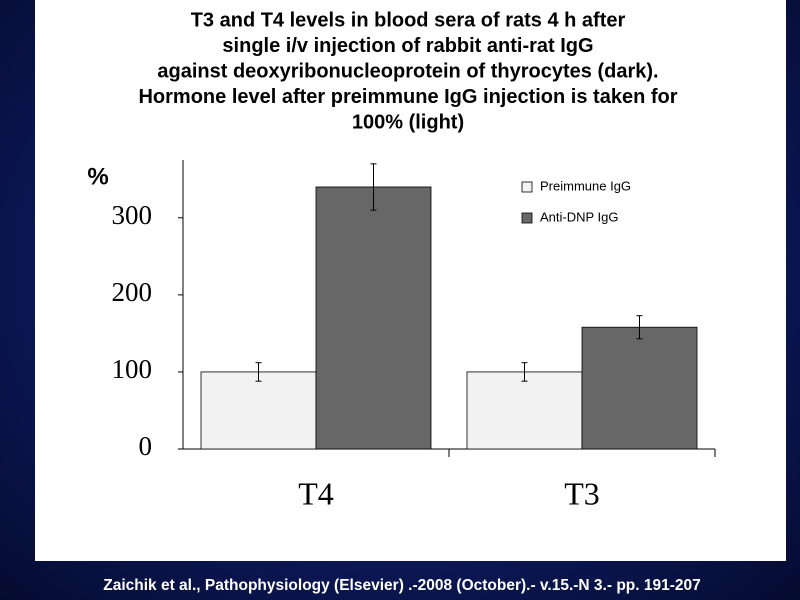 This screenshot has width=800, height=600. Describe the element at coordinates (582, 493) in the screenshot. I see `x-tick-label: T3` at that location.